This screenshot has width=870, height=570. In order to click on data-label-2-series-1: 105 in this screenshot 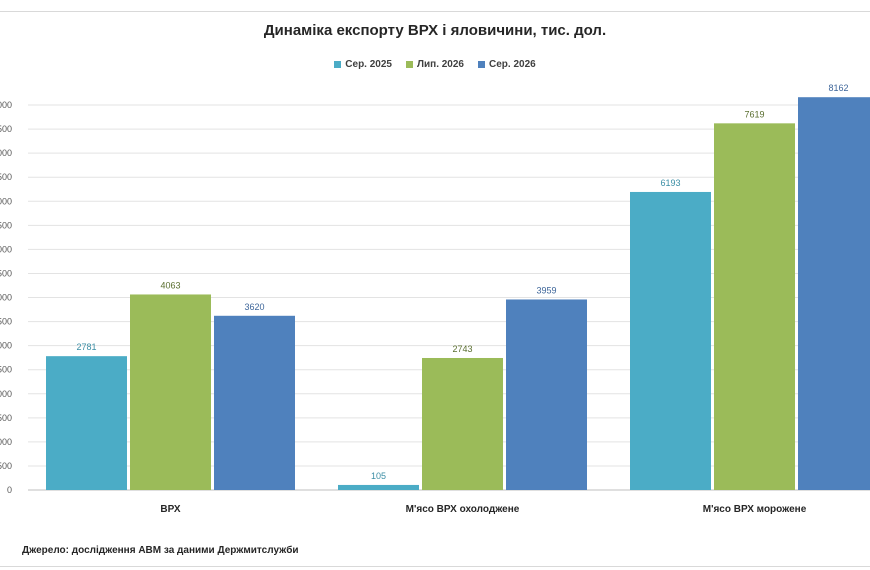, I will do `click(378, 476)`.